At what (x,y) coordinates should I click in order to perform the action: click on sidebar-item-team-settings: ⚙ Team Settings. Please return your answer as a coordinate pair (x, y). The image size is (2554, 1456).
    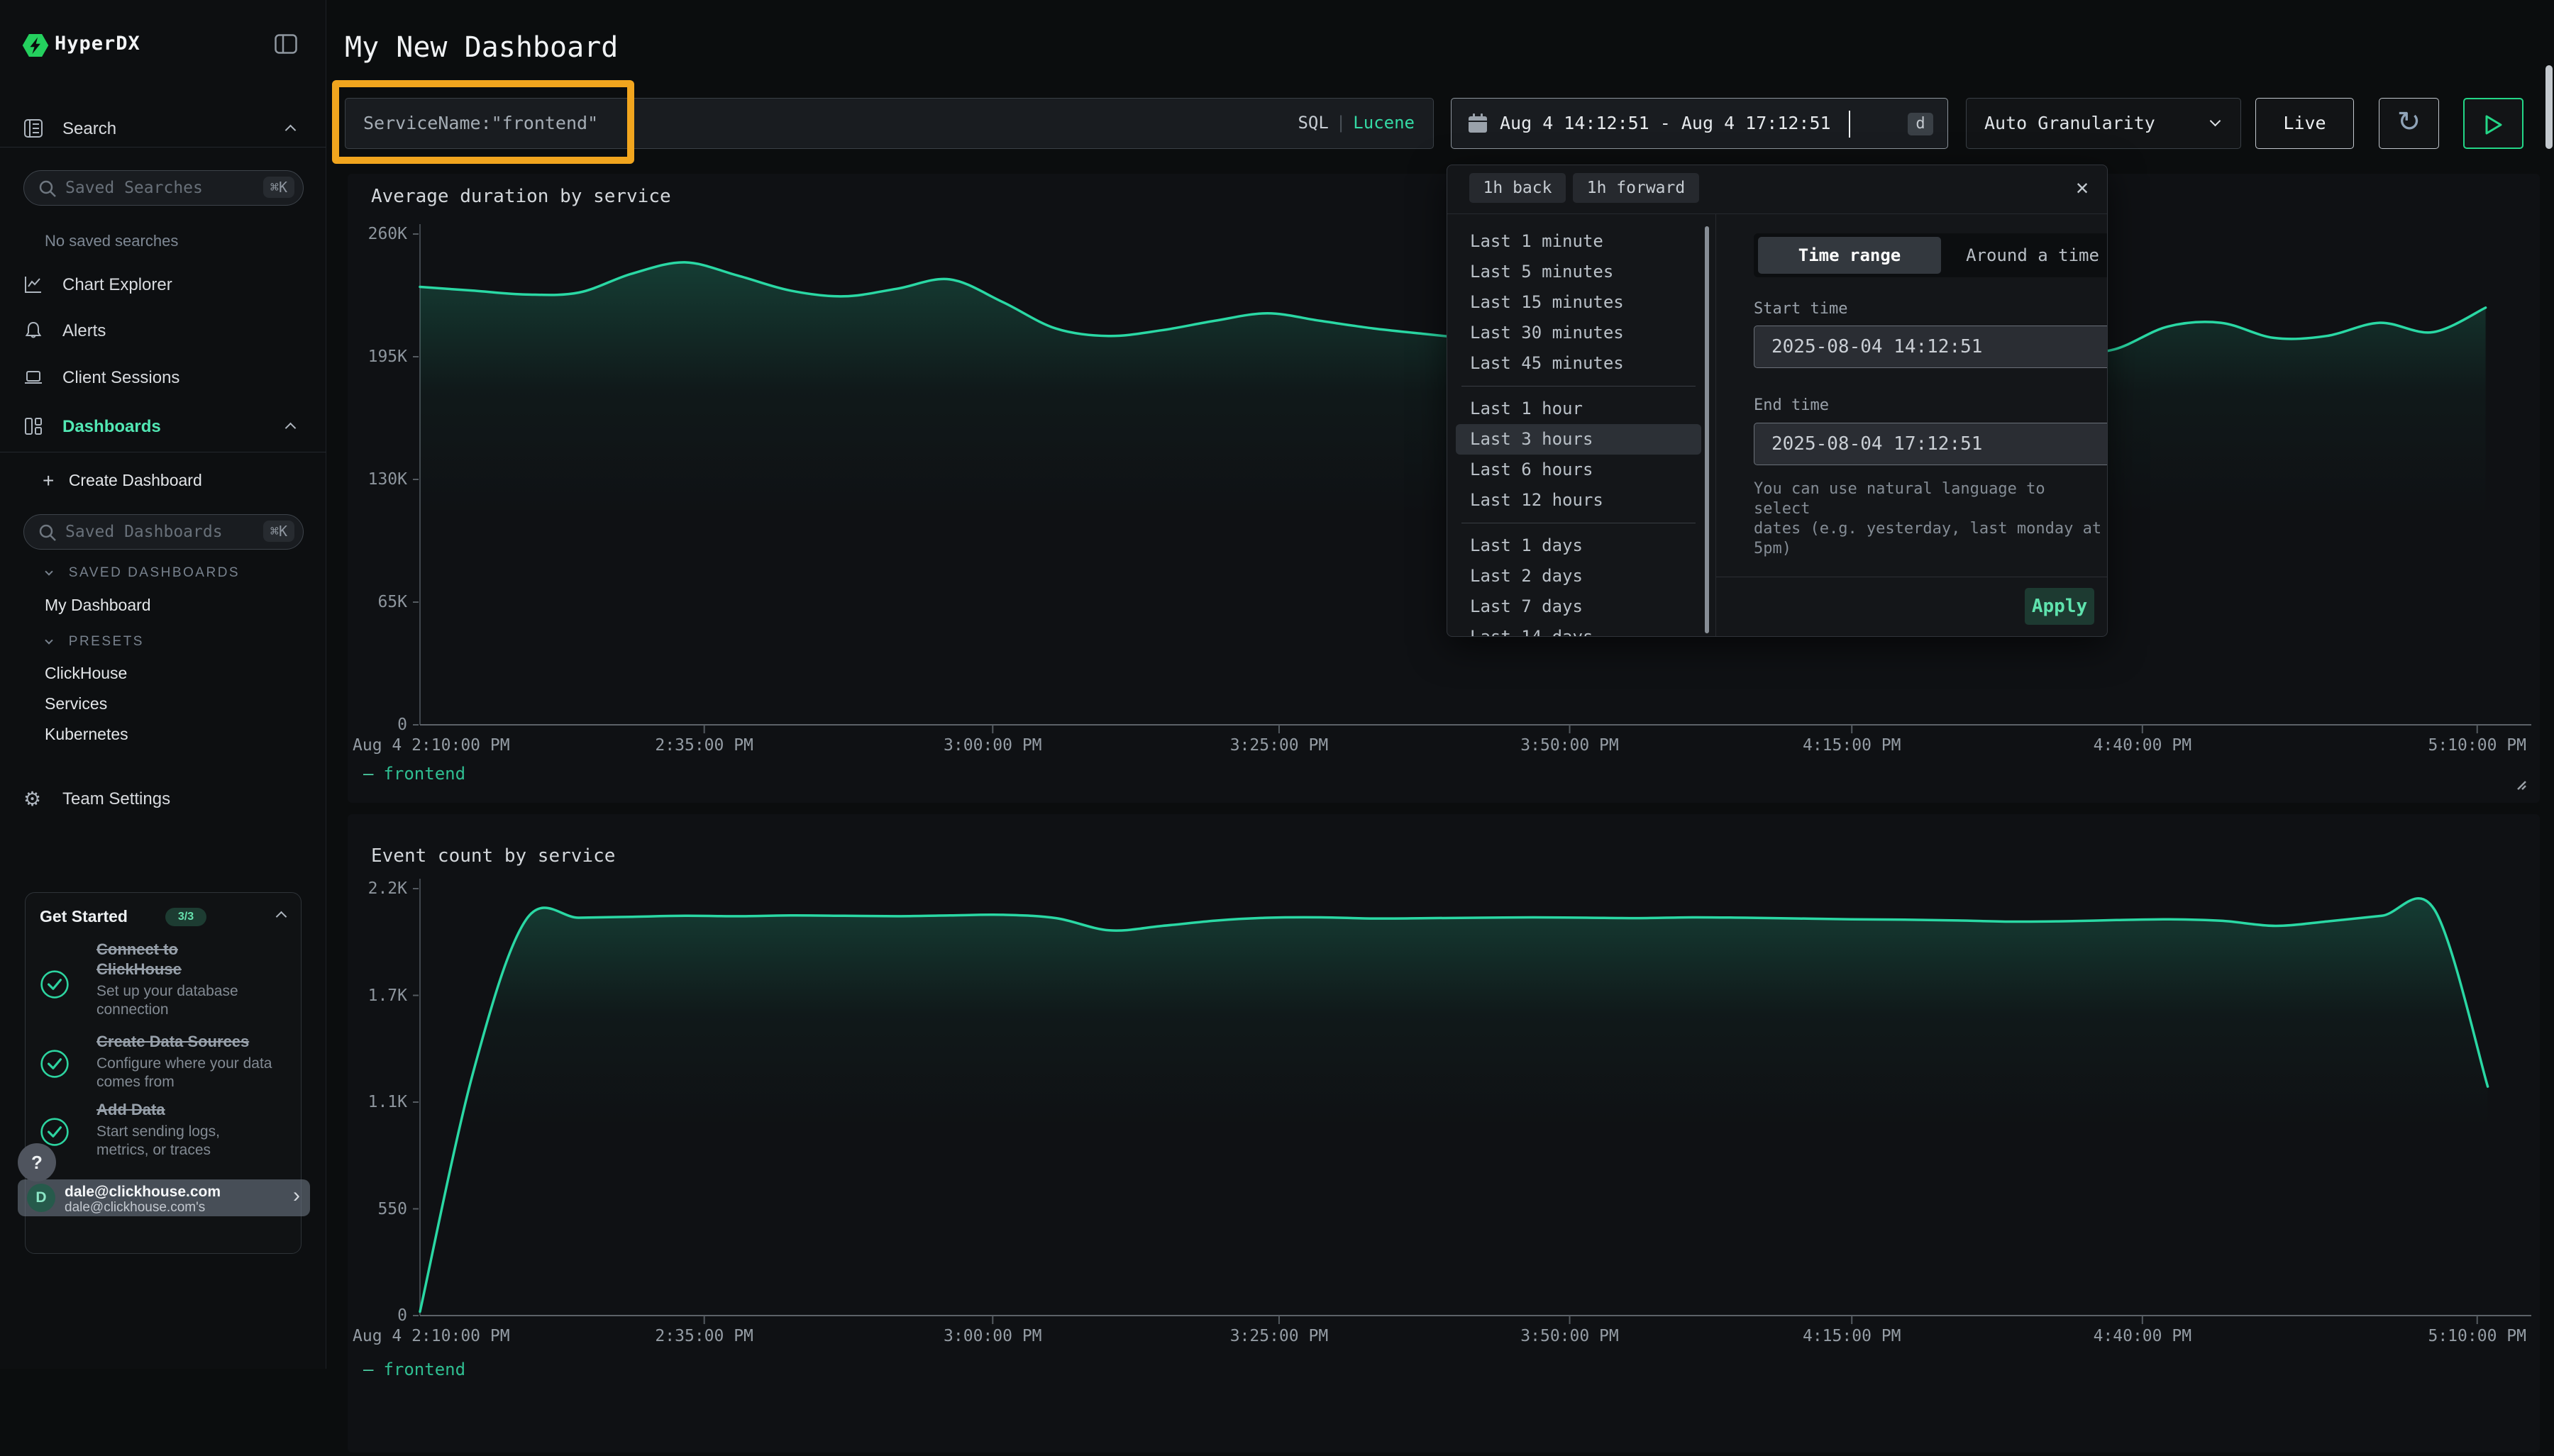
    Looking at the image, I should click on (163, 800).